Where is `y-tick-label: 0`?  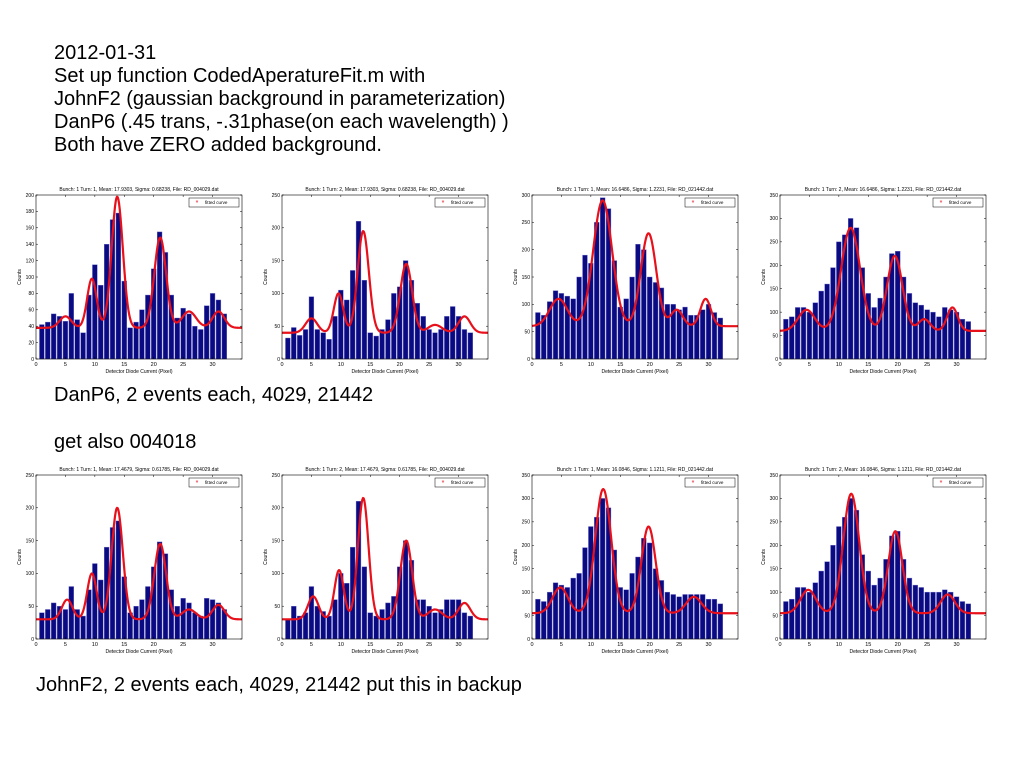 y-tick-label: 0 is located at coordinates (278, 360).